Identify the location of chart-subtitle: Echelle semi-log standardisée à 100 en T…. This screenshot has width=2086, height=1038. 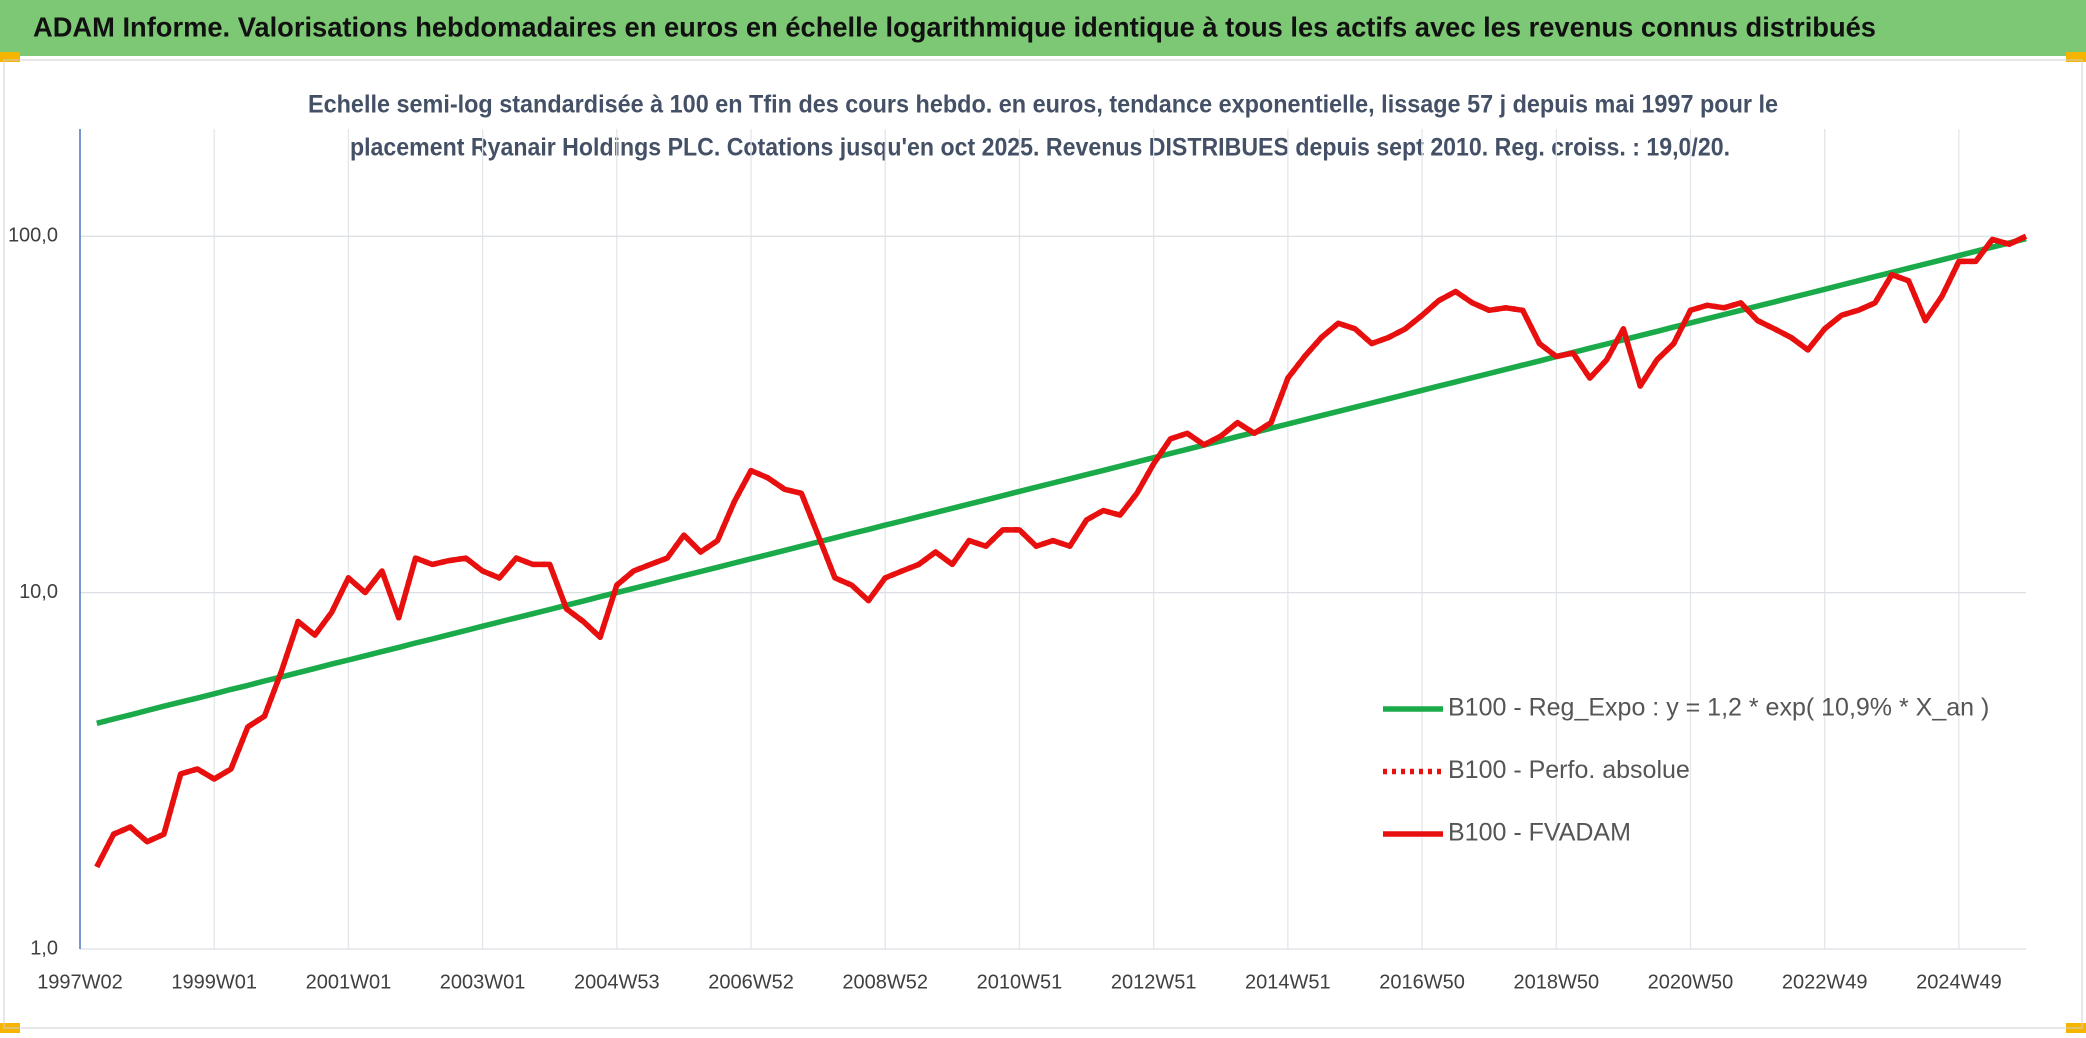
(1043, 105).